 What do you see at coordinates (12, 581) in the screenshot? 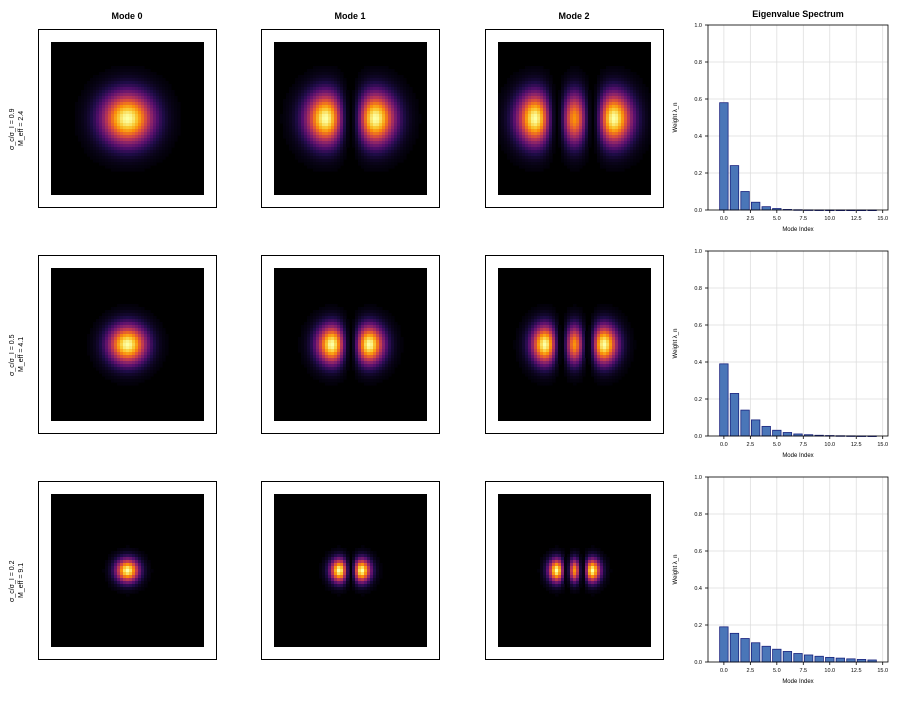
I see `row-label-2-ratio: σ_c/σ_I = 0.2` at bounding box center [12, 581].